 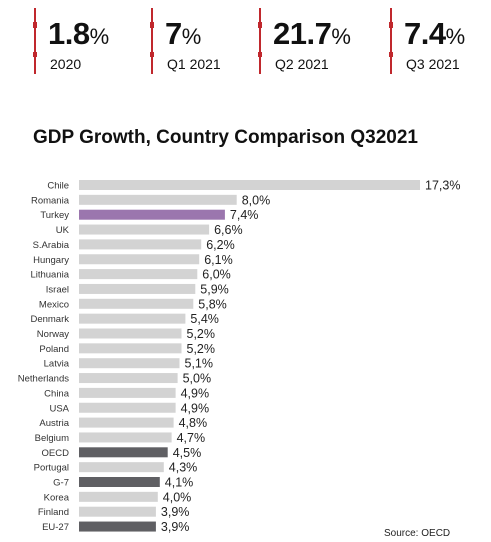 I want to click on bar-turkey, so click(x=152, y=214).